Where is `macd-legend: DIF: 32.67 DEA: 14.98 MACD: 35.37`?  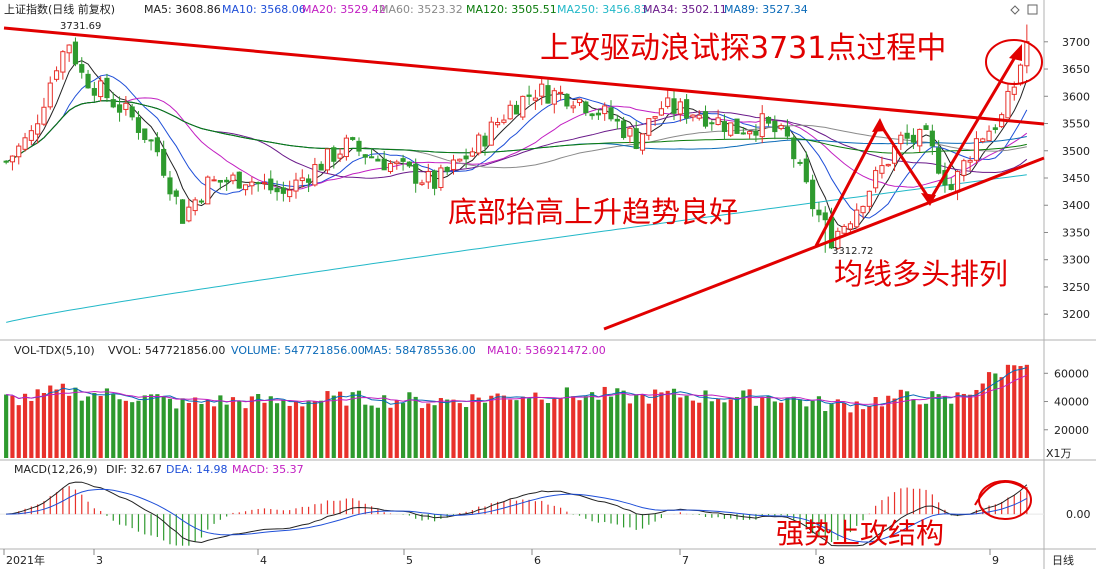
macd-legend: DIF: 32.67 DEA: 14.98 MACD: 35.37 is located at coordinates (205, 469).